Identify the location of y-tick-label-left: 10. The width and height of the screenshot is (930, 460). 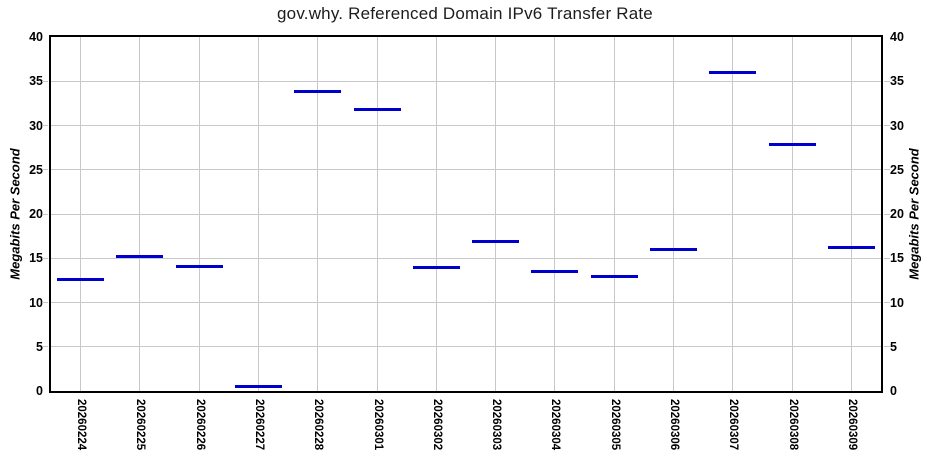
(36, 302).